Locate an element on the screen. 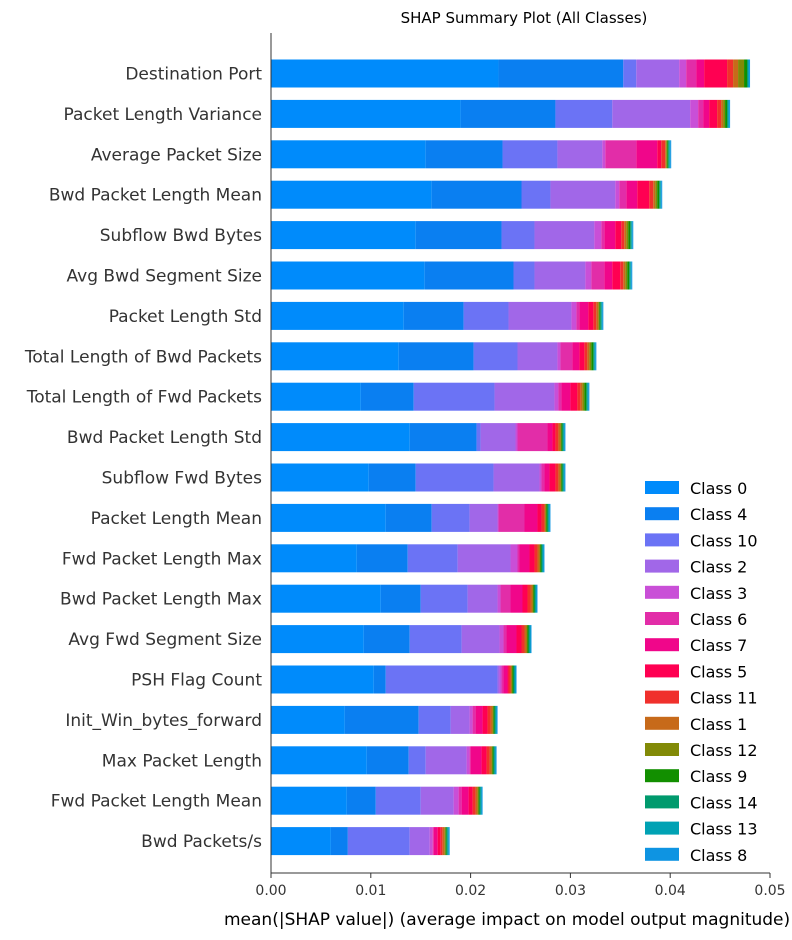 The height and width of the screenshot is (940, 792). y-tick-label: Avg Bwd Segment Size is located at coordinates (164, 277).